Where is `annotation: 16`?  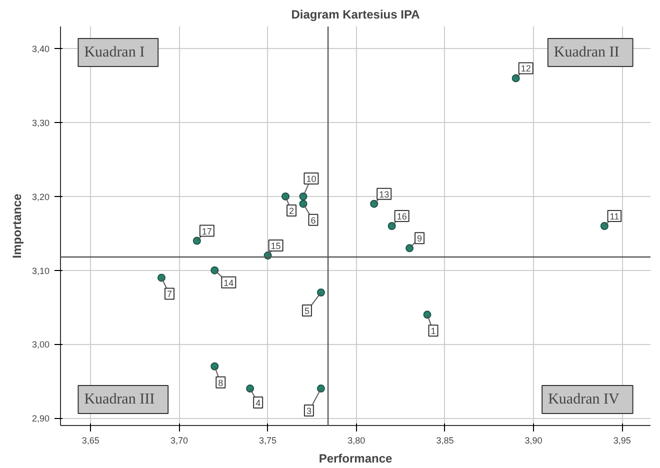 annotation: 16 is located at coordinates (401, 217).